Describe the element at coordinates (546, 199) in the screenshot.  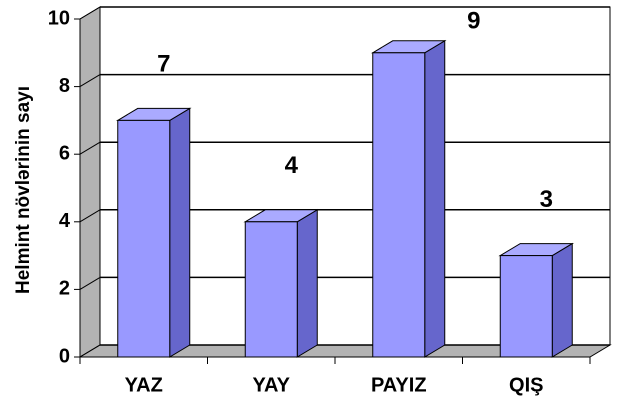
I see `data-label: 3` at that location.